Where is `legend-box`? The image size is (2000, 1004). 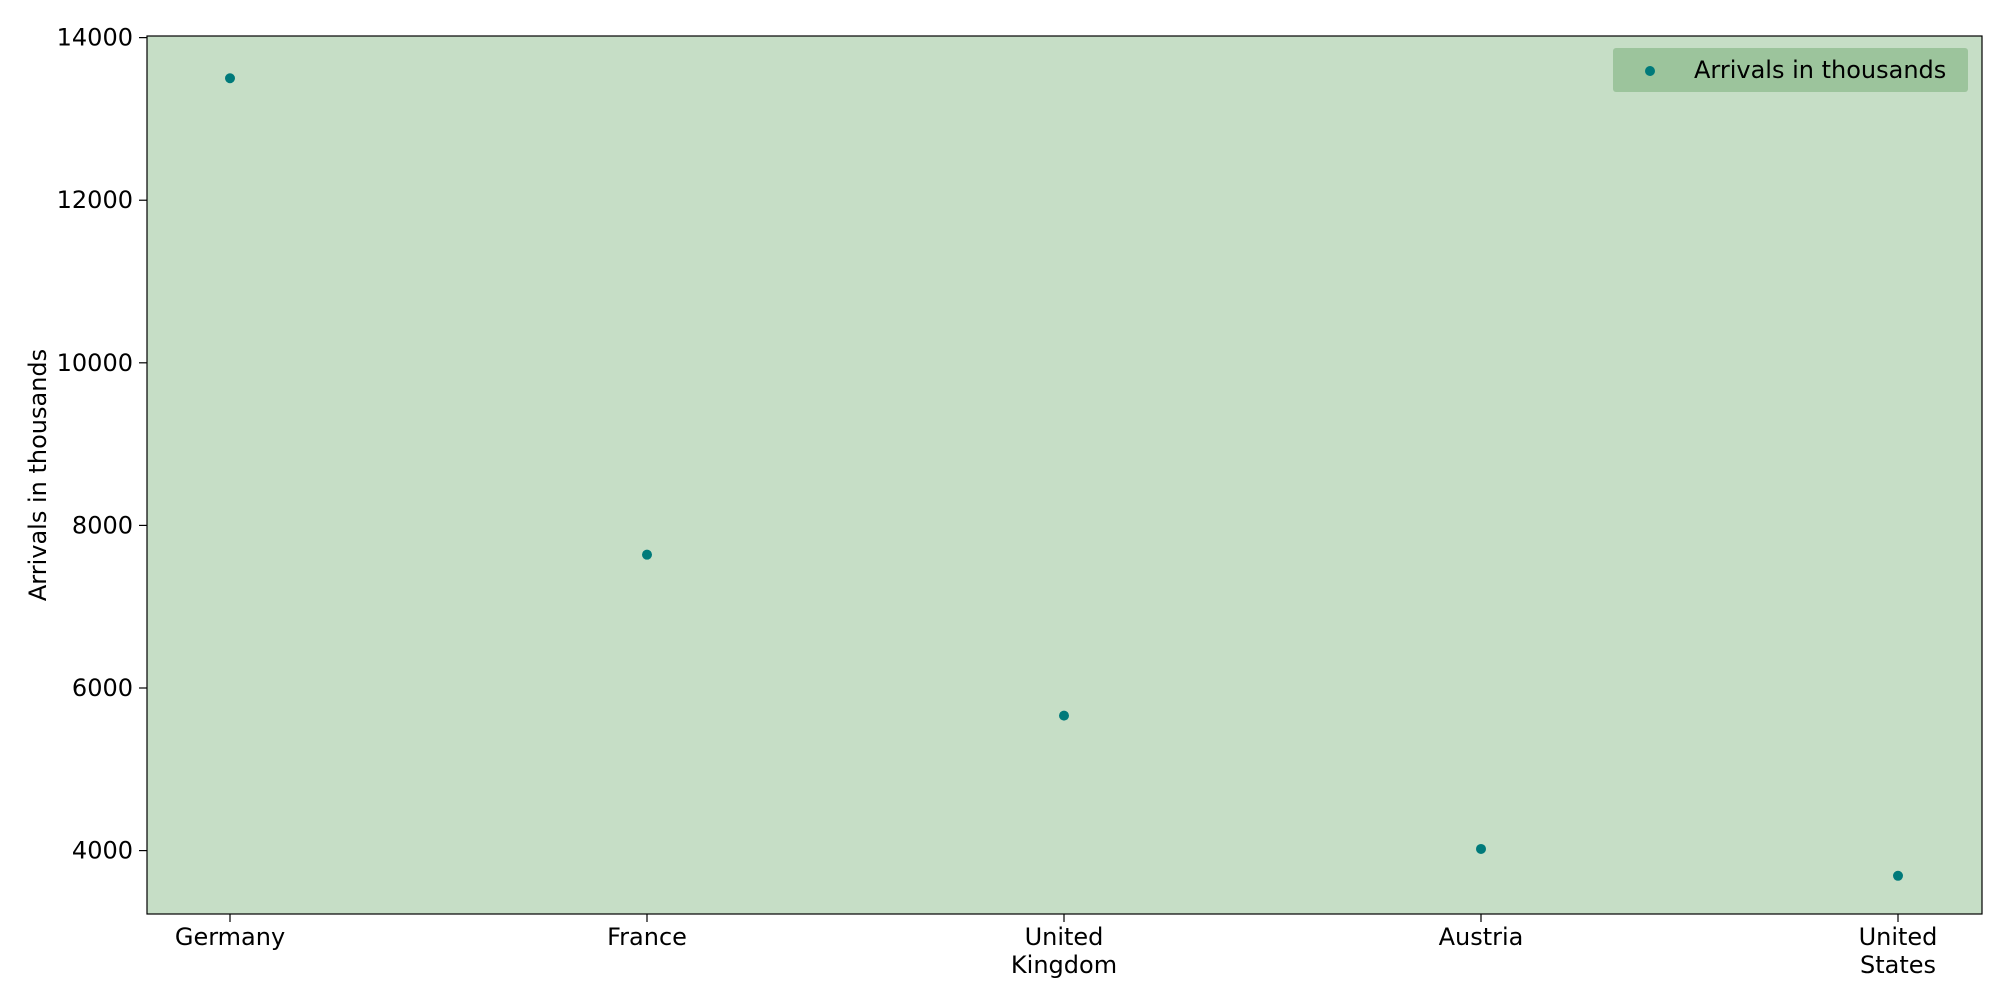 legend-box is located at coordinates (1790, 70).